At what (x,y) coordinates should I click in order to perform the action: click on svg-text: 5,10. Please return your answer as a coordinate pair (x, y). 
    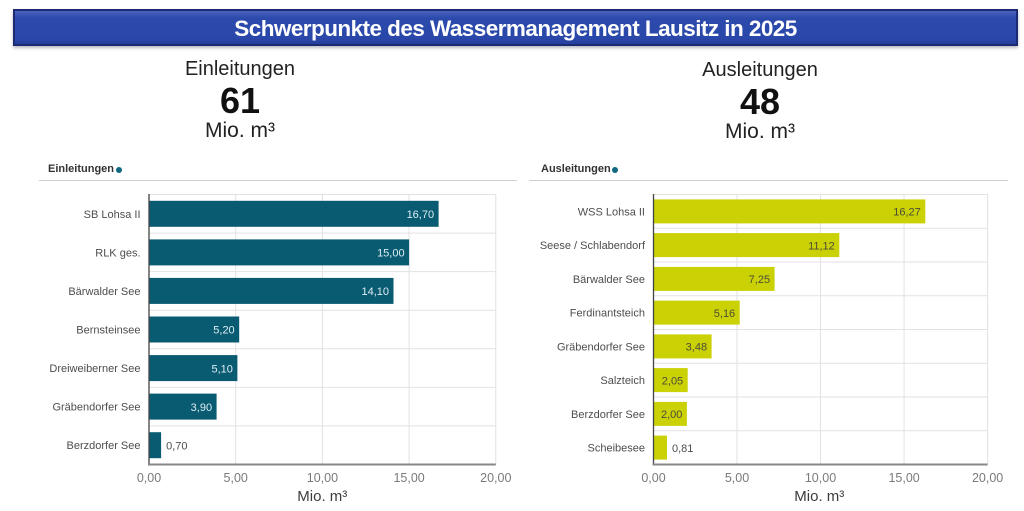
    Looking at the image, I should click on (221, 369).